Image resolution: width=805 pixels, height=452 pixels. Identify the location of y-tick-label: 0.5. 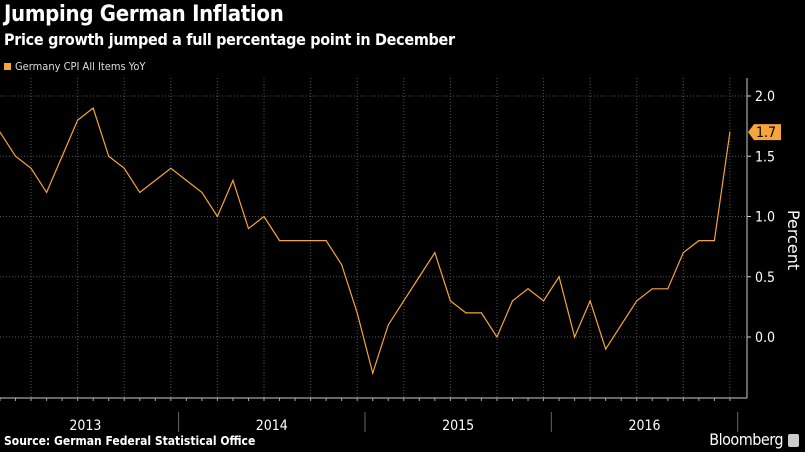
(765, 278).